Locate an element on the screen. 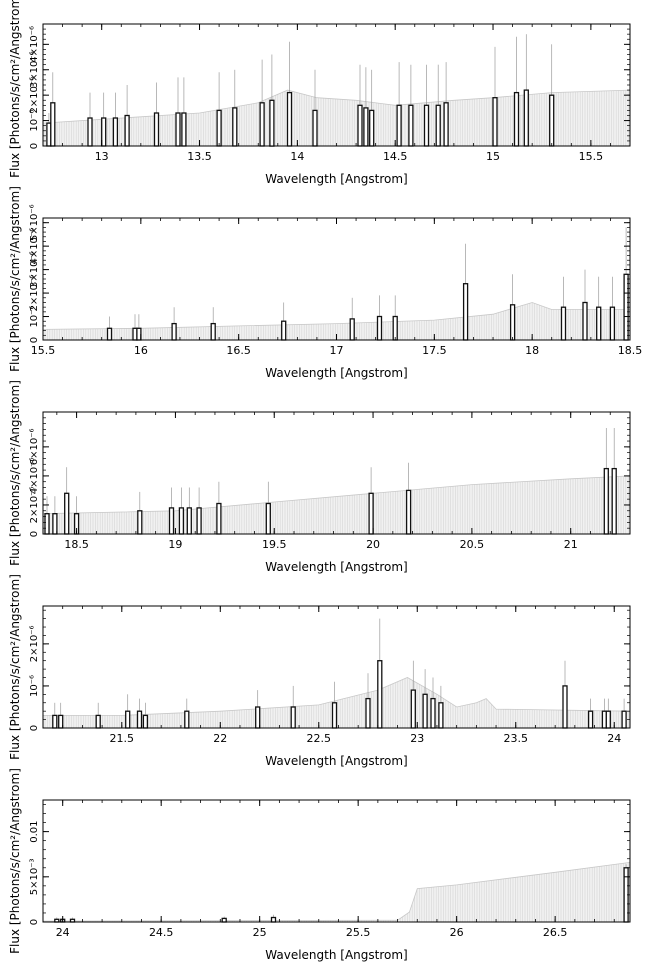 The width and height of the screenshot is (652, 972). x-tick-label: 17 is located at coordinates (337, 350).